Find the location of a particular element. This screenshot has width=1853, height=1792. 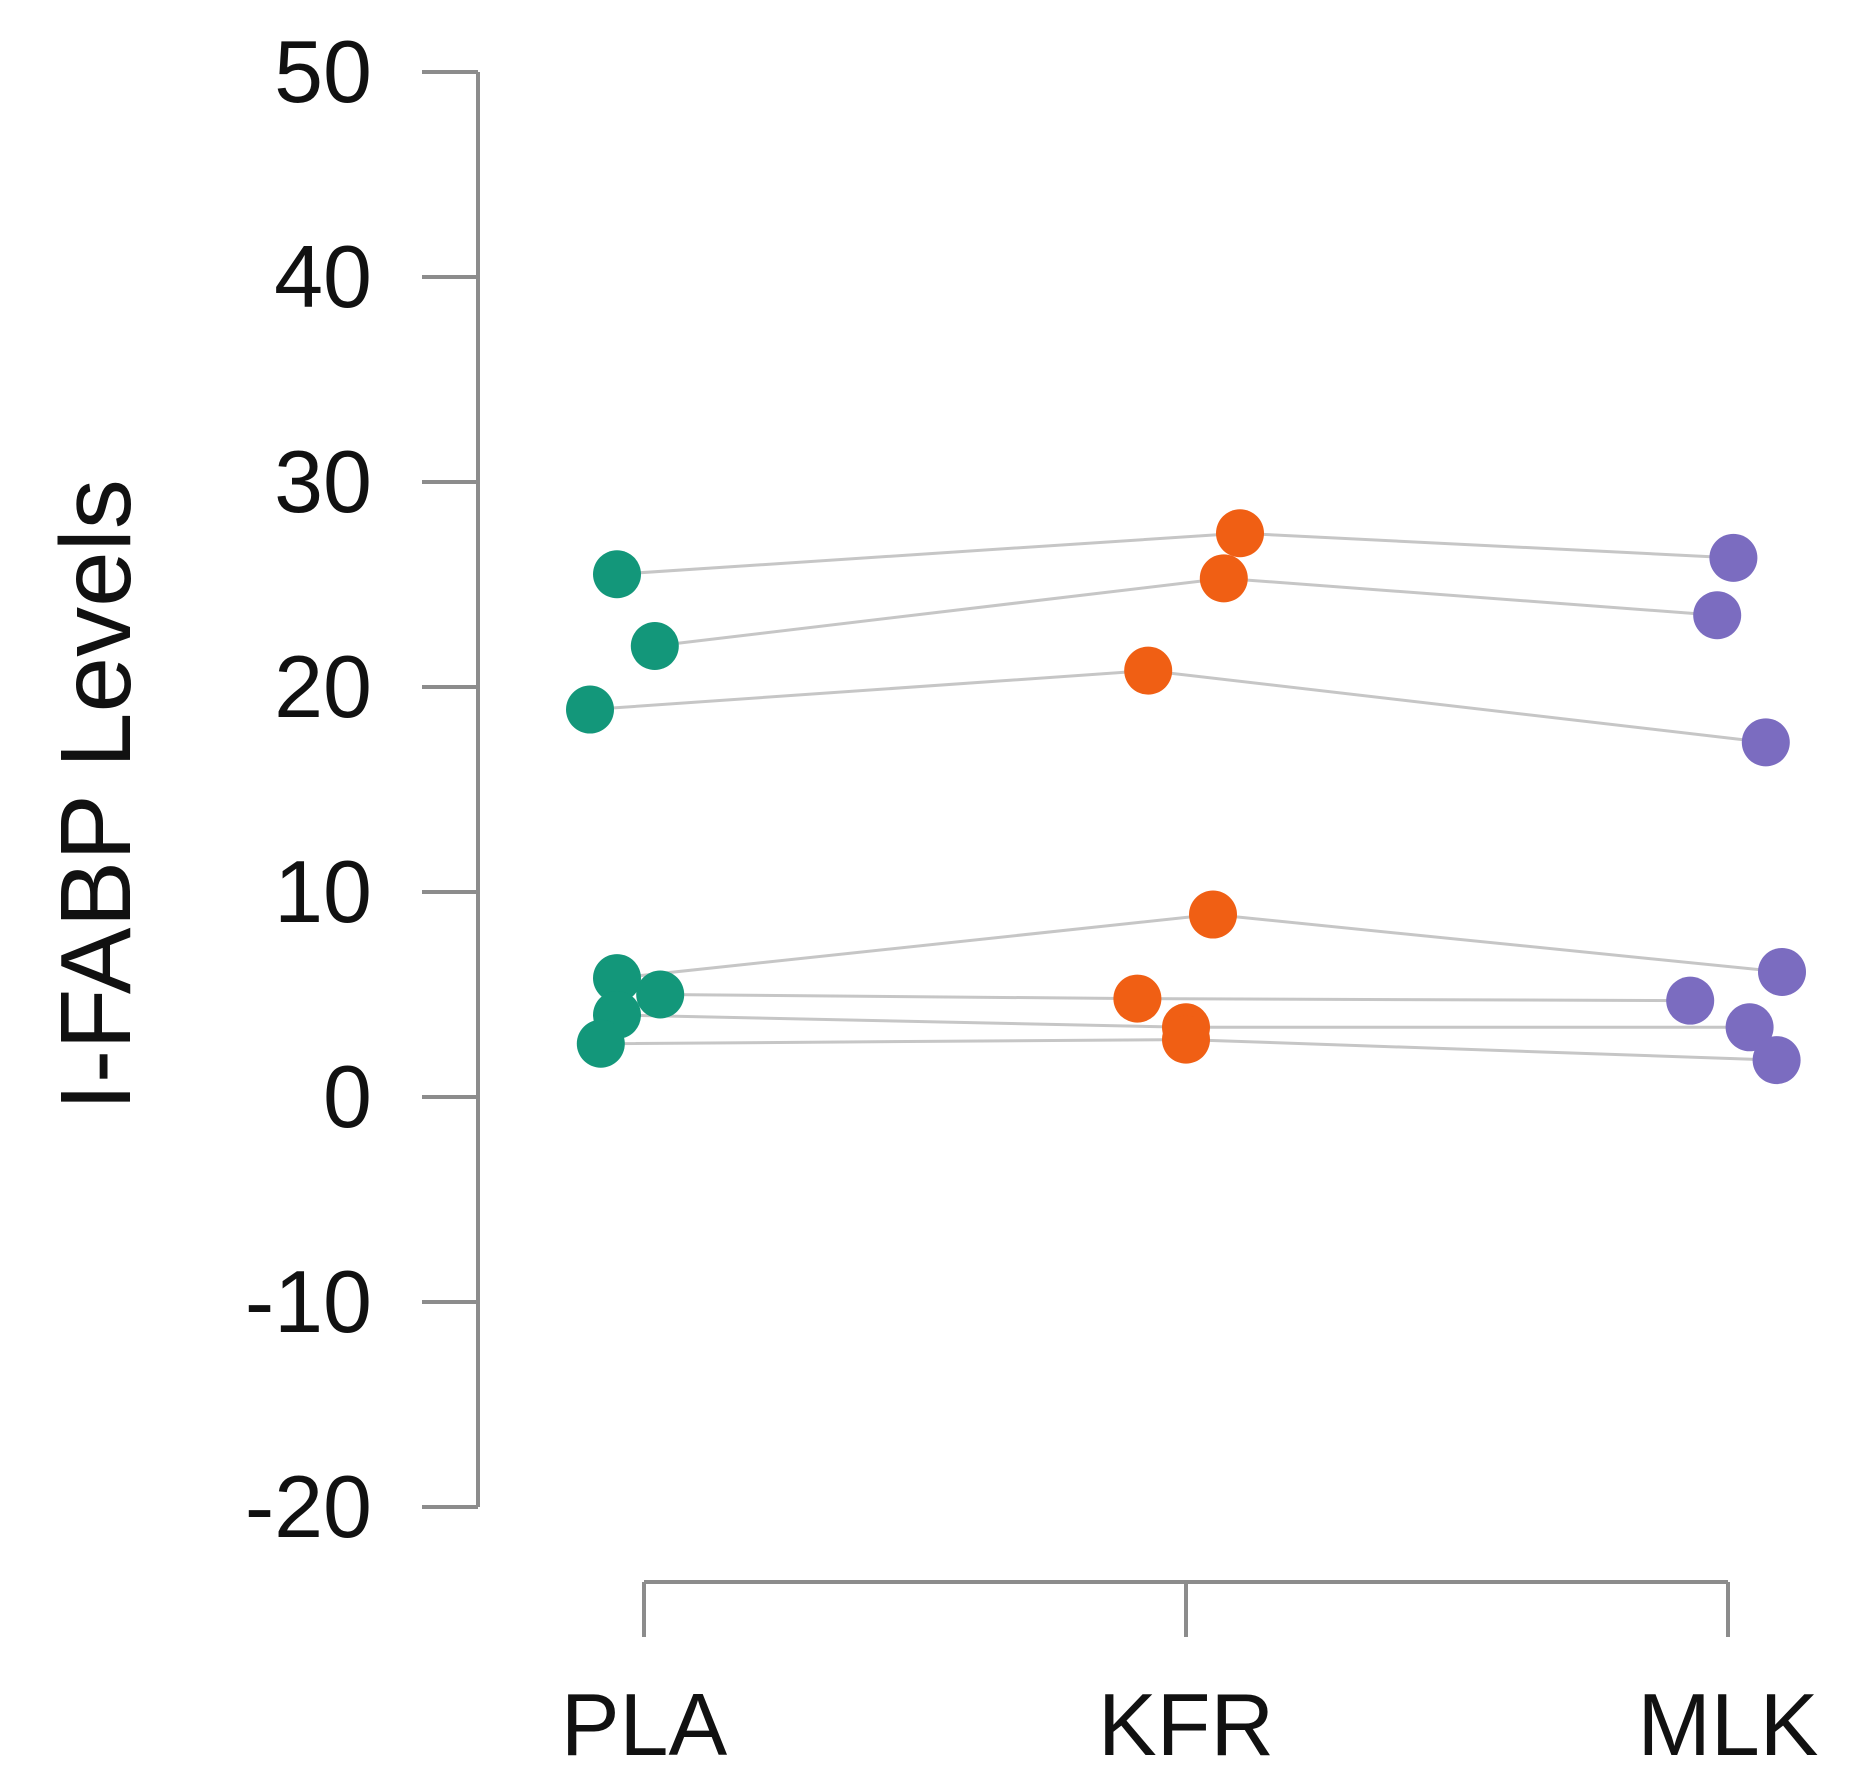

y-tick-label: 0 is located at coordinates (347, 1096).